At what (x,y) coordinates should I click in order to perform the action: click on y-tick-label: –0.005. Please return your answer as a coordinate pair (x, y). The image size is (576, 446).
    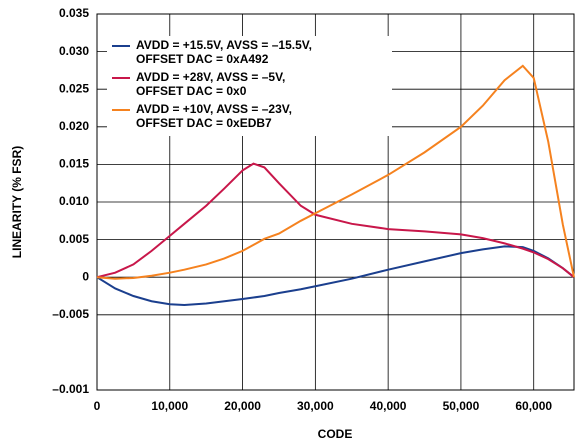
    Looking at the image, I should click on (70, 314).